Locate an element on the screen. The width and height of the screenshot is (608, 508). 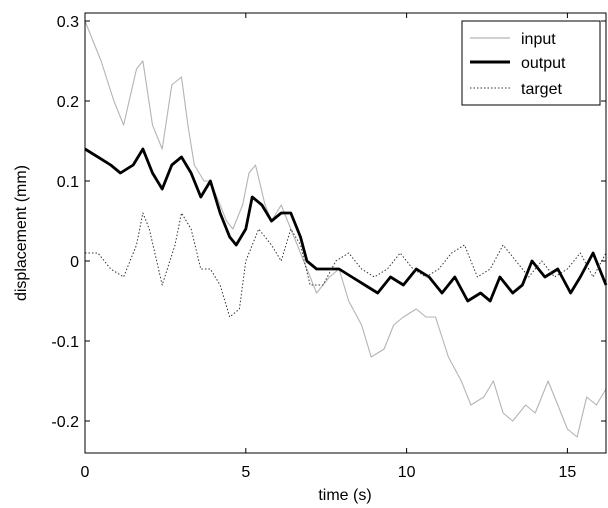
legend: input output target is located at coordinates (531, 63).